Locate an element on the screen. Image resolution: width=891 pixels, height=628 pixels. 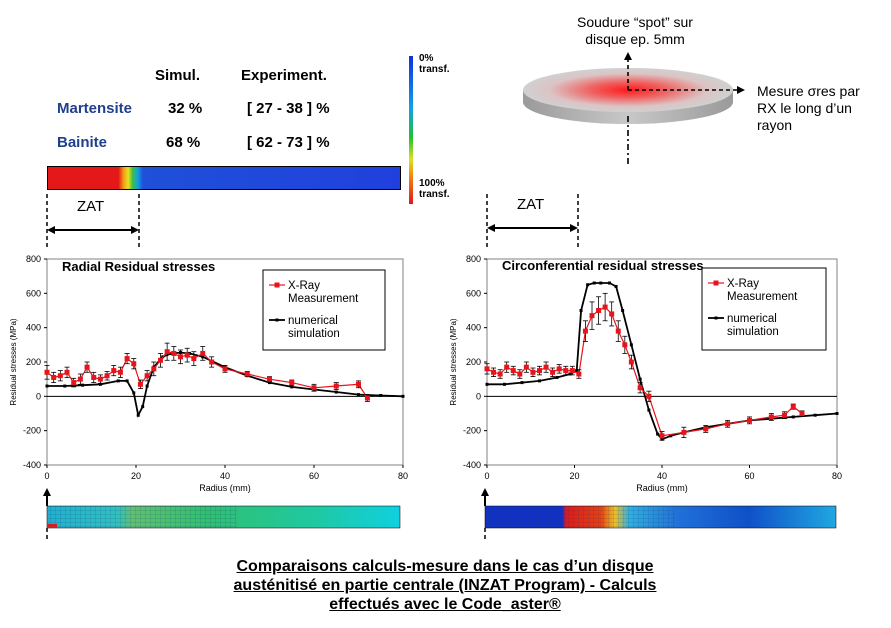
y-tick-label: 600 is located at coordinates (473, 293).